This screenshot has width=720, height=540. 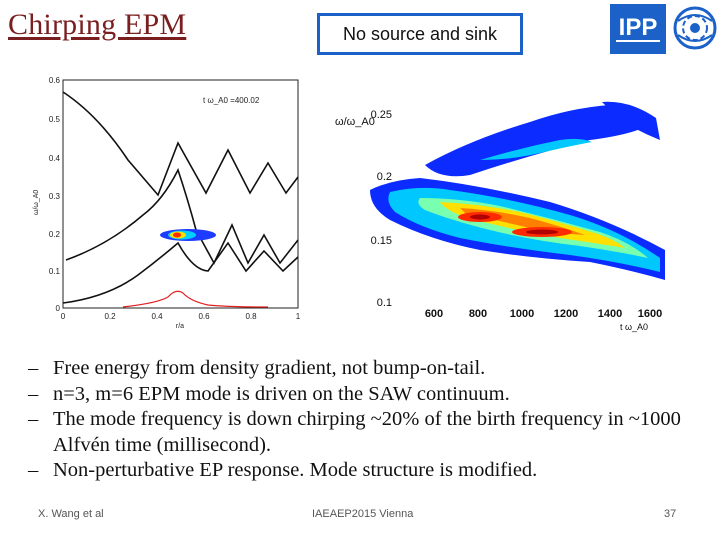 I want to click on slide-title: Chirping EPM, so click(x=97, y=24).